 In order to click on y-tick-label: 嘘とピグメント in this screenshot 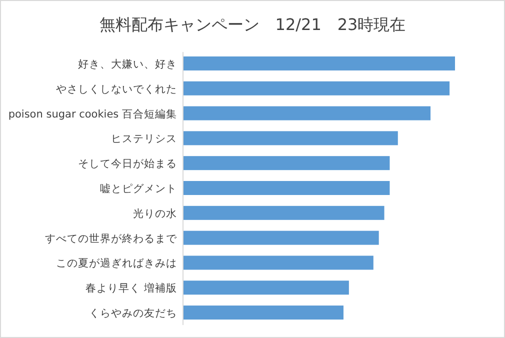, I will do `click(138, 188)`.